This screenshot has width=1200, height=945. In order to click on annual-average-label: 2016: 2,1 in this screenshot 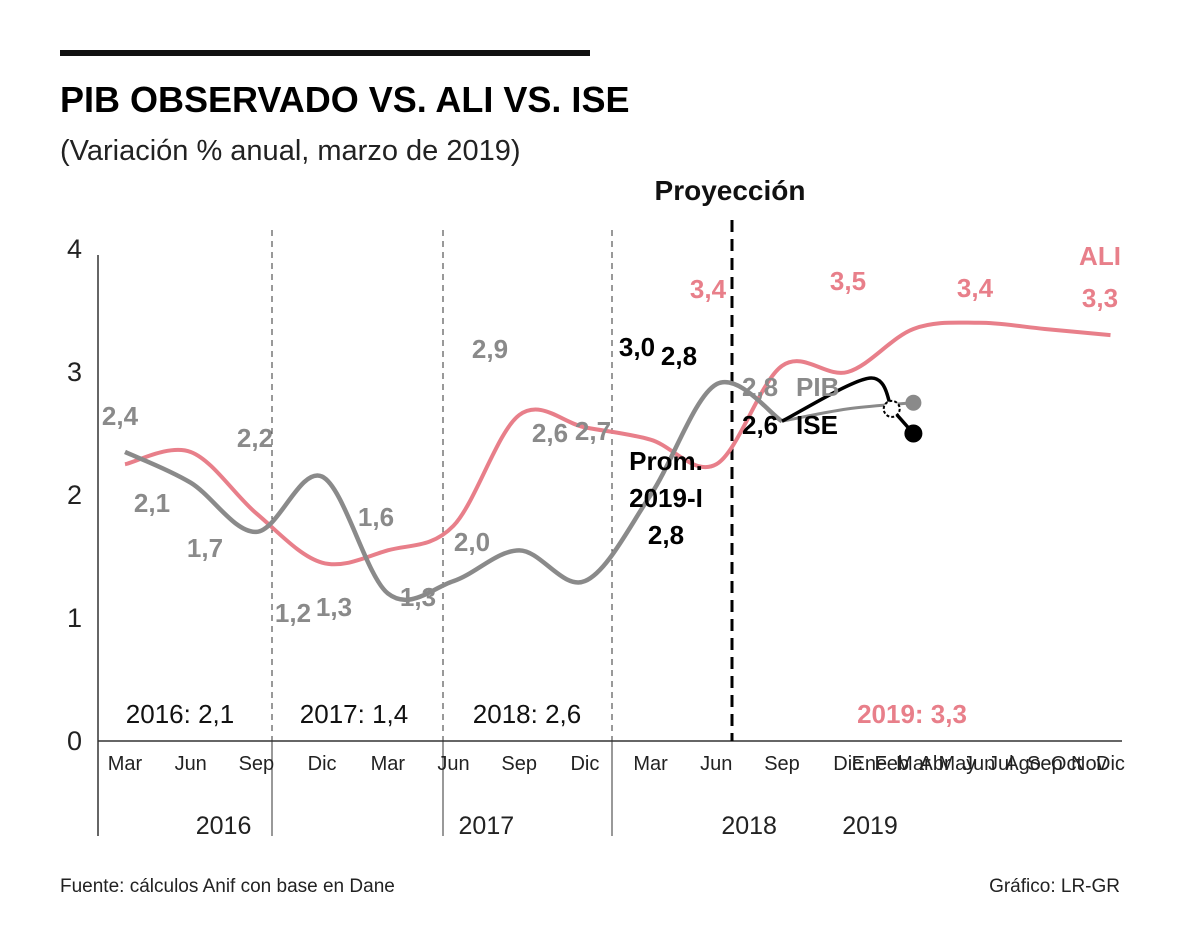, I will do `click(180, 714)`.